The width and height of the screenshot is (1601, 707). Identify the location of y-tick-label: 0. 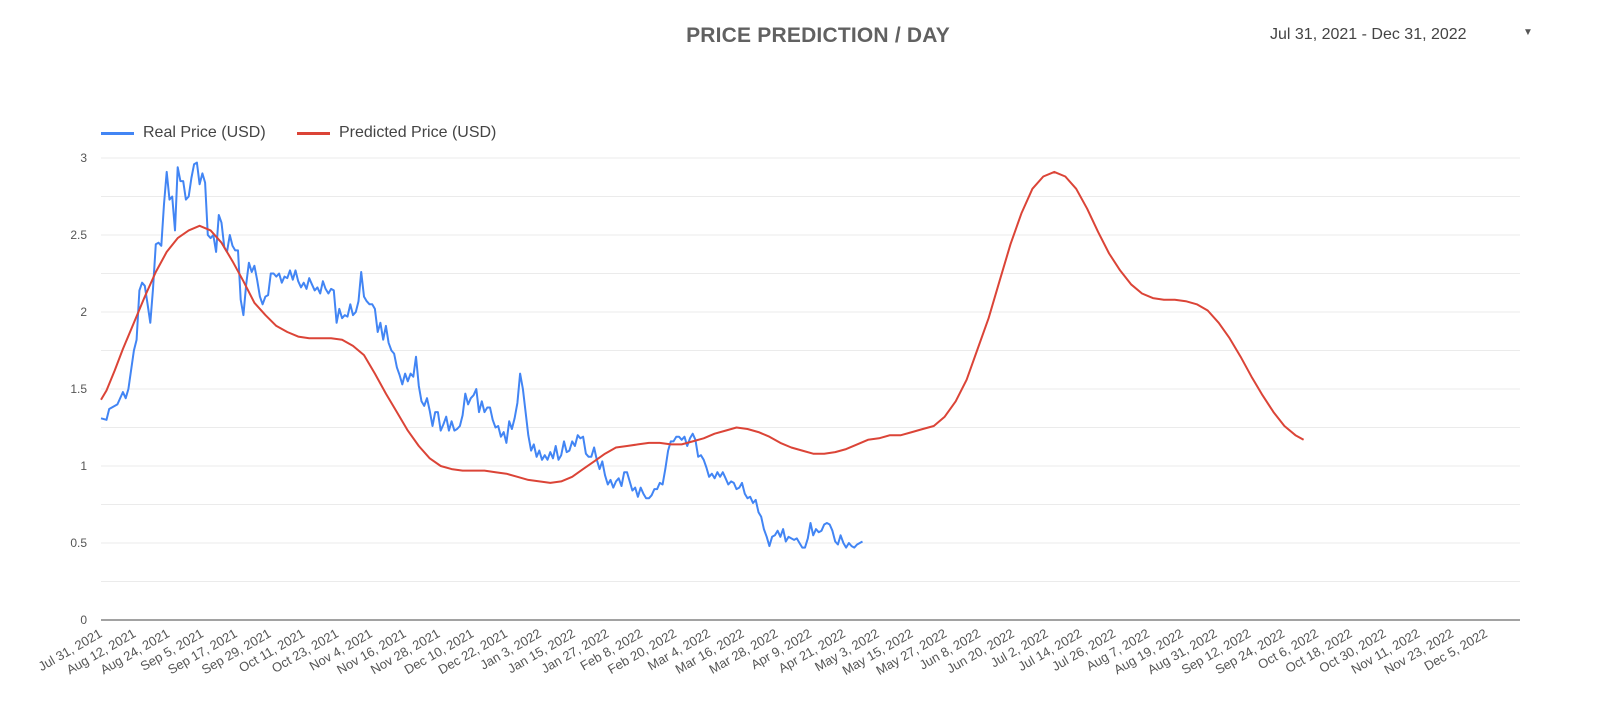
(83, 620).